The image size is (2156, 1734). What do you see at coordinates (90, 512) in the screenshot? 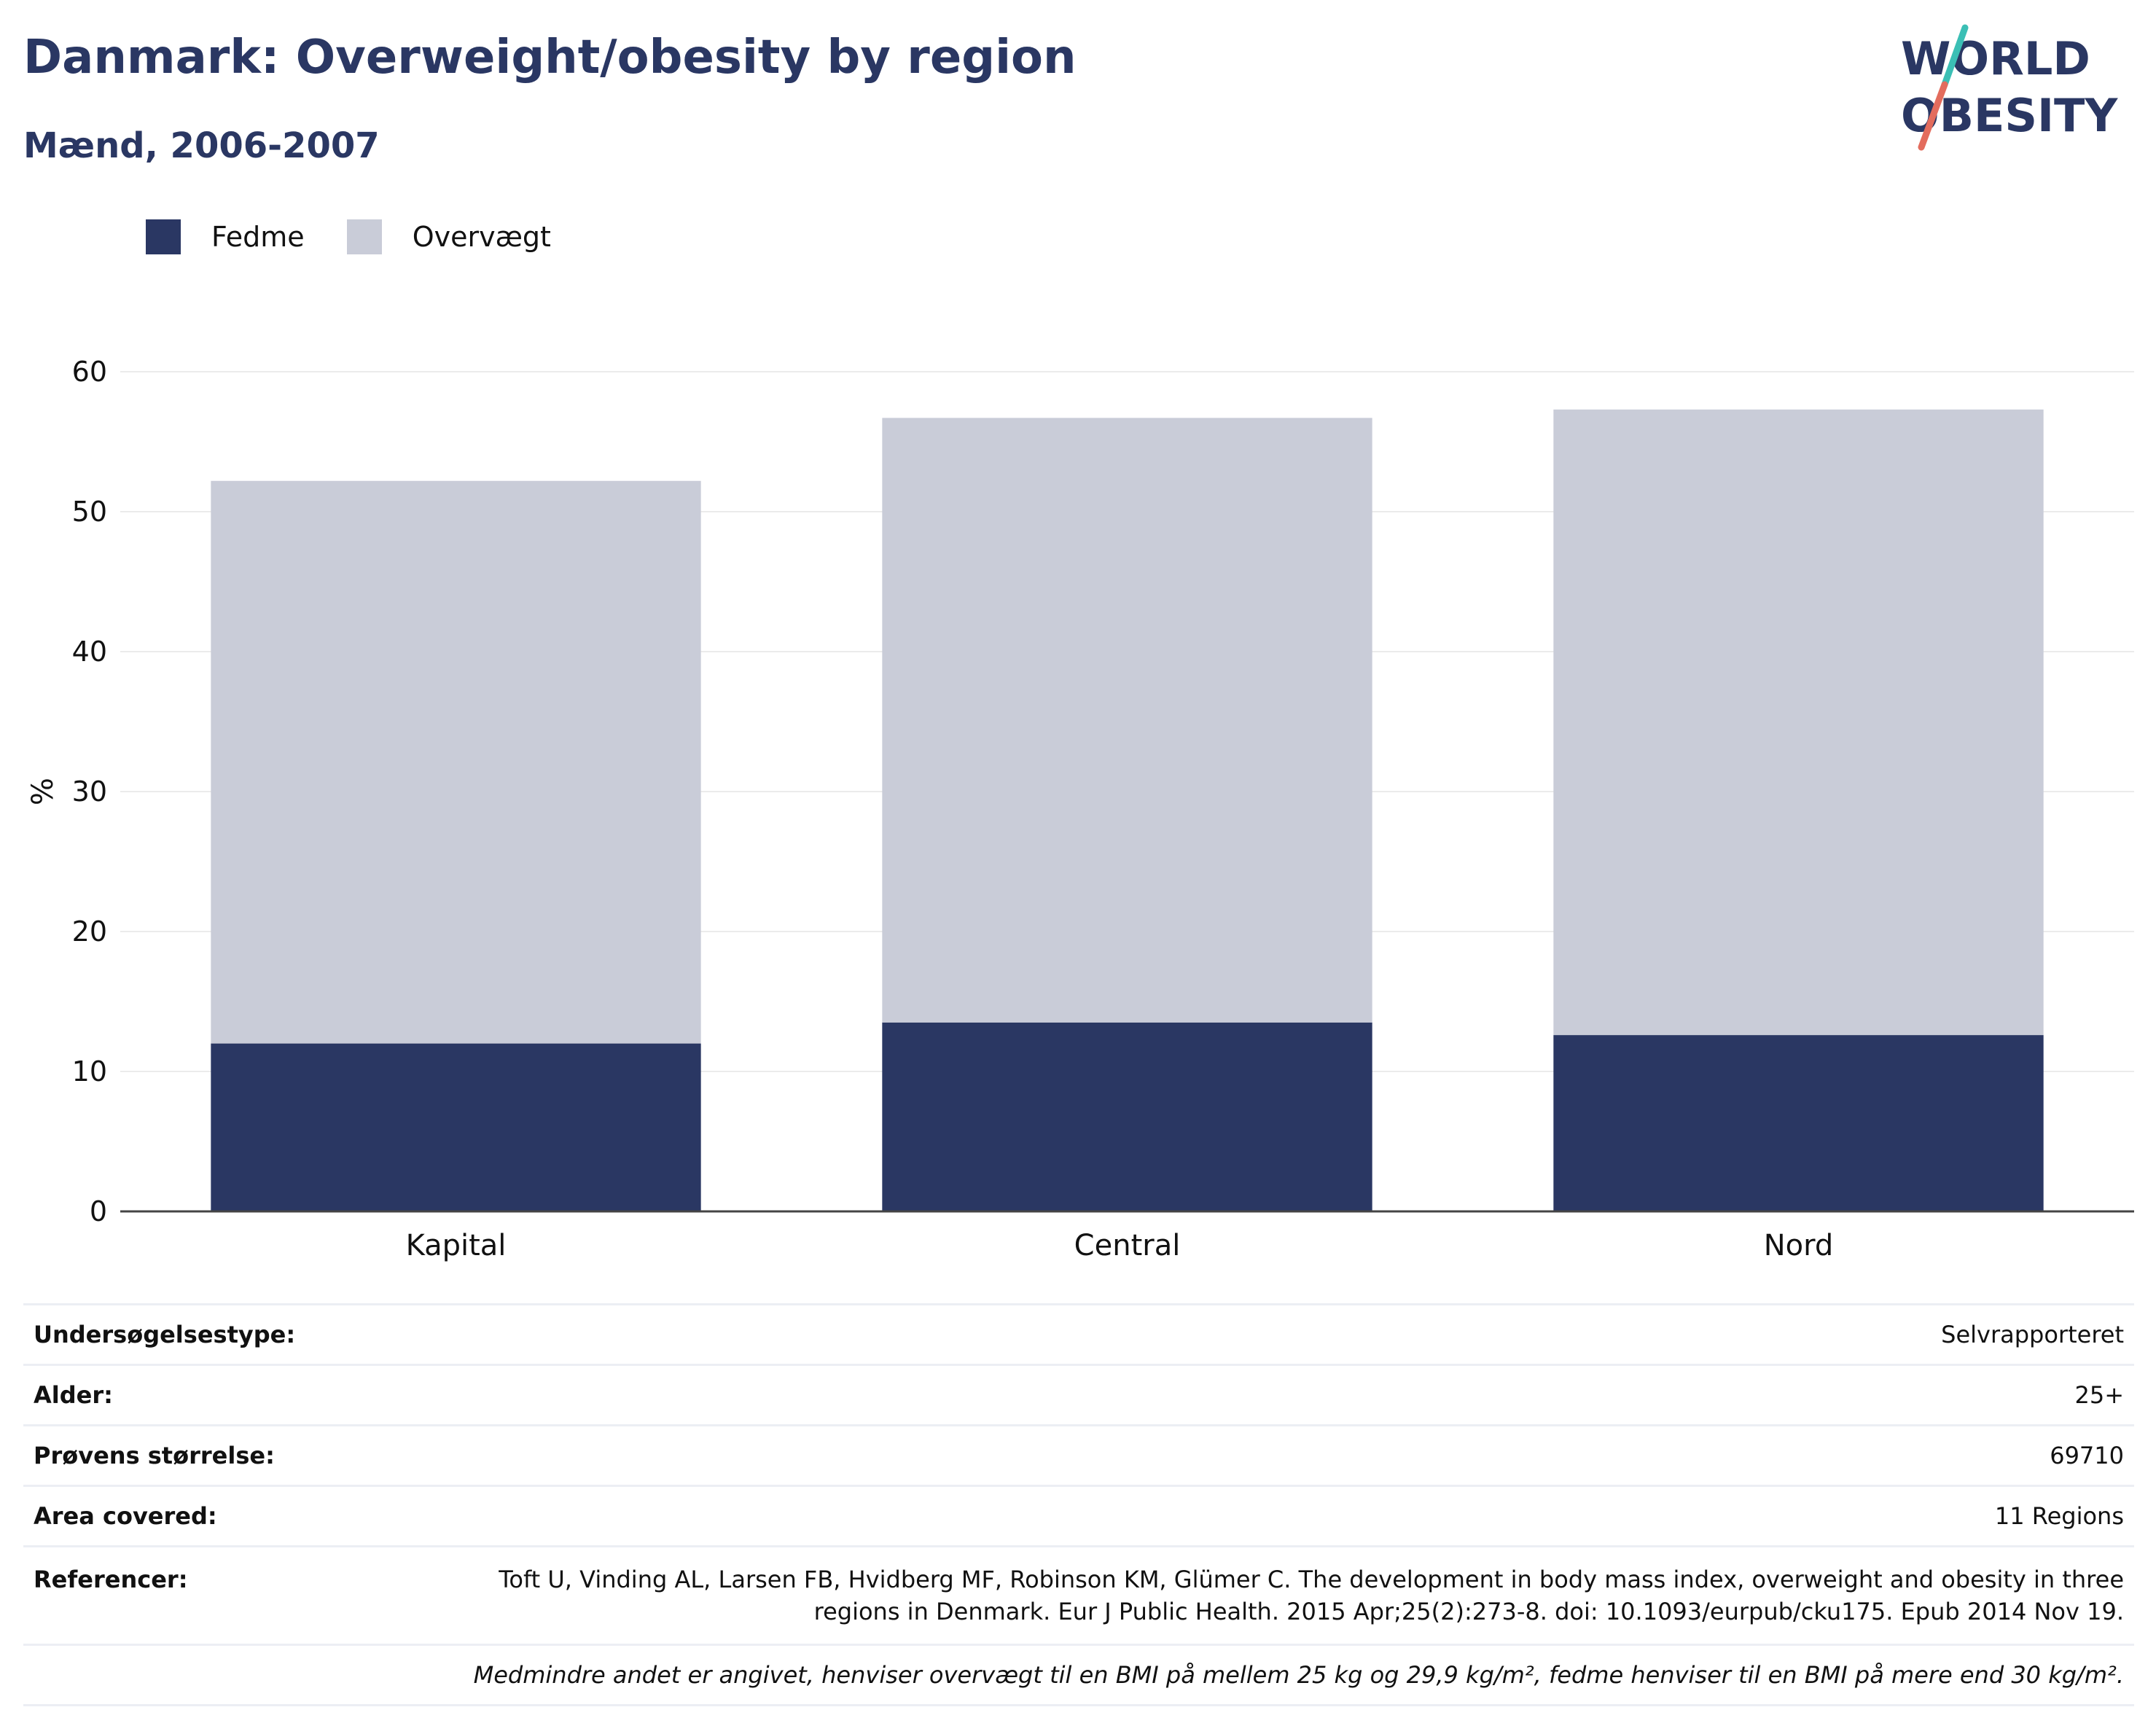
I see `y-tick-label: 50` at bounding box center [90, 512].